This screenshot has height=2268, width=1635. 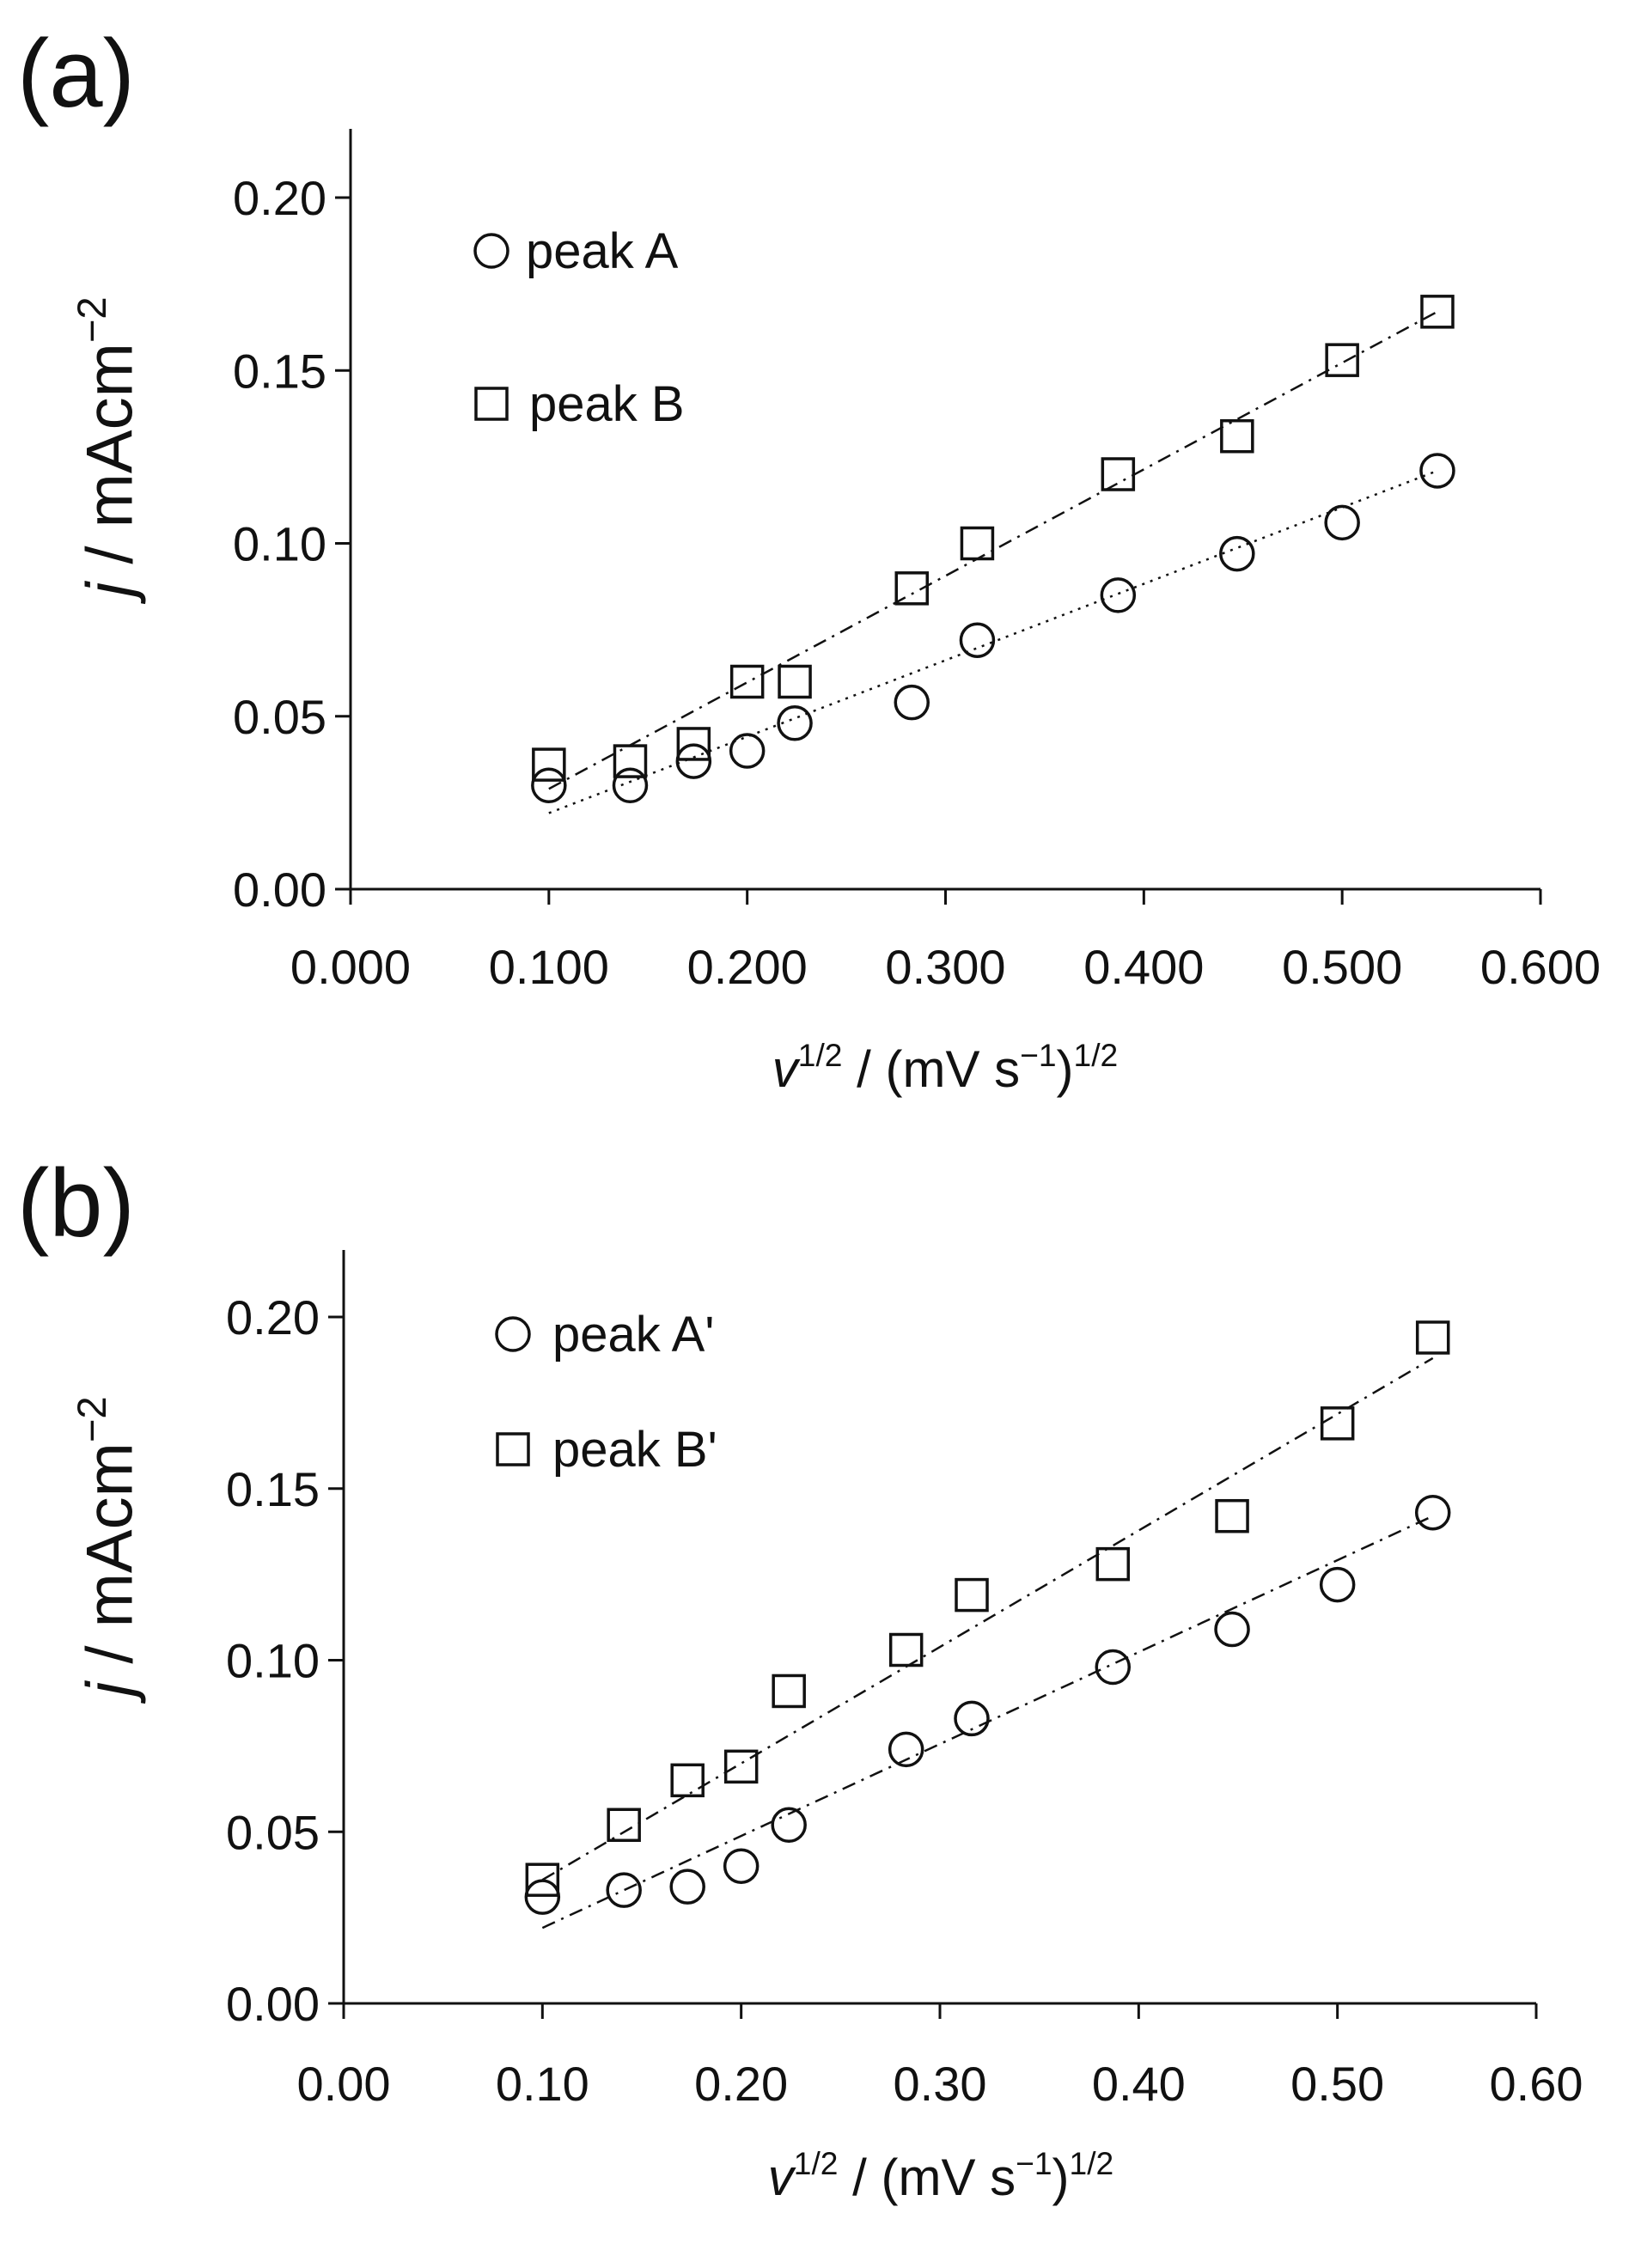 I want to click on x-tick-label: 0.600, so click(x=1540, y=967).